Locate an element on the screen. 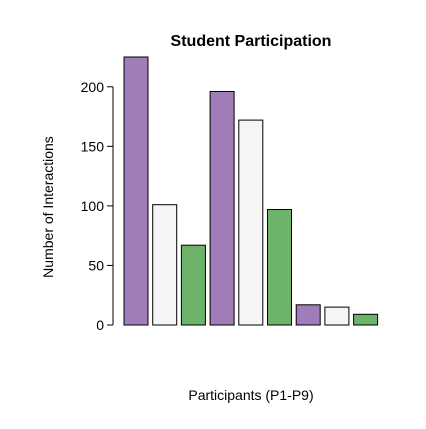  y-tick-label: 100 is located at coordinates (93, 206).